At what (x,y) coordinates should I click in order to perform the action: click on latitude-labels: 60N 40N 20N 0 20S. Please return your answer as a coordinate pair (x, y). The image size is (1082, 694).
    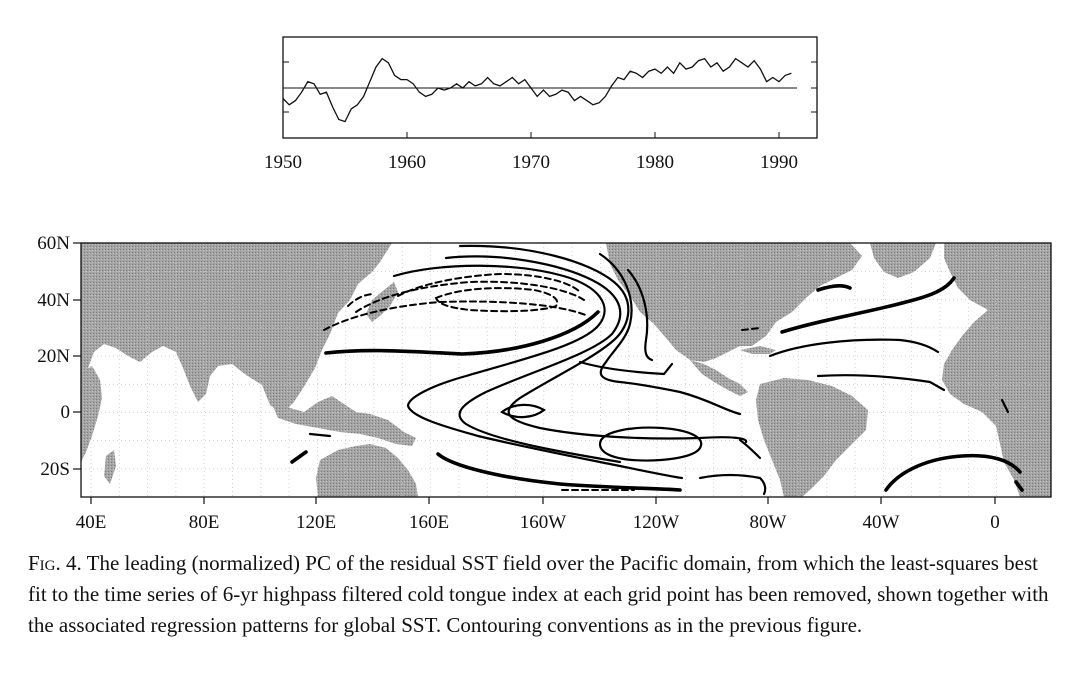
    Looking at the image, I should click on (53, 356).